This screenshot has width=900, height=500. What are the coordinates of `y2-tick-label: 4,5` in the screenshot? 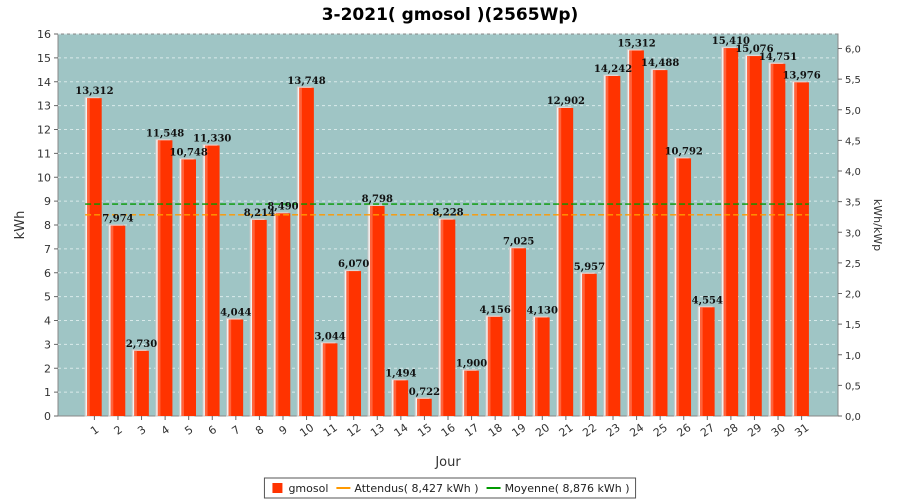 It's located at (853, 141).